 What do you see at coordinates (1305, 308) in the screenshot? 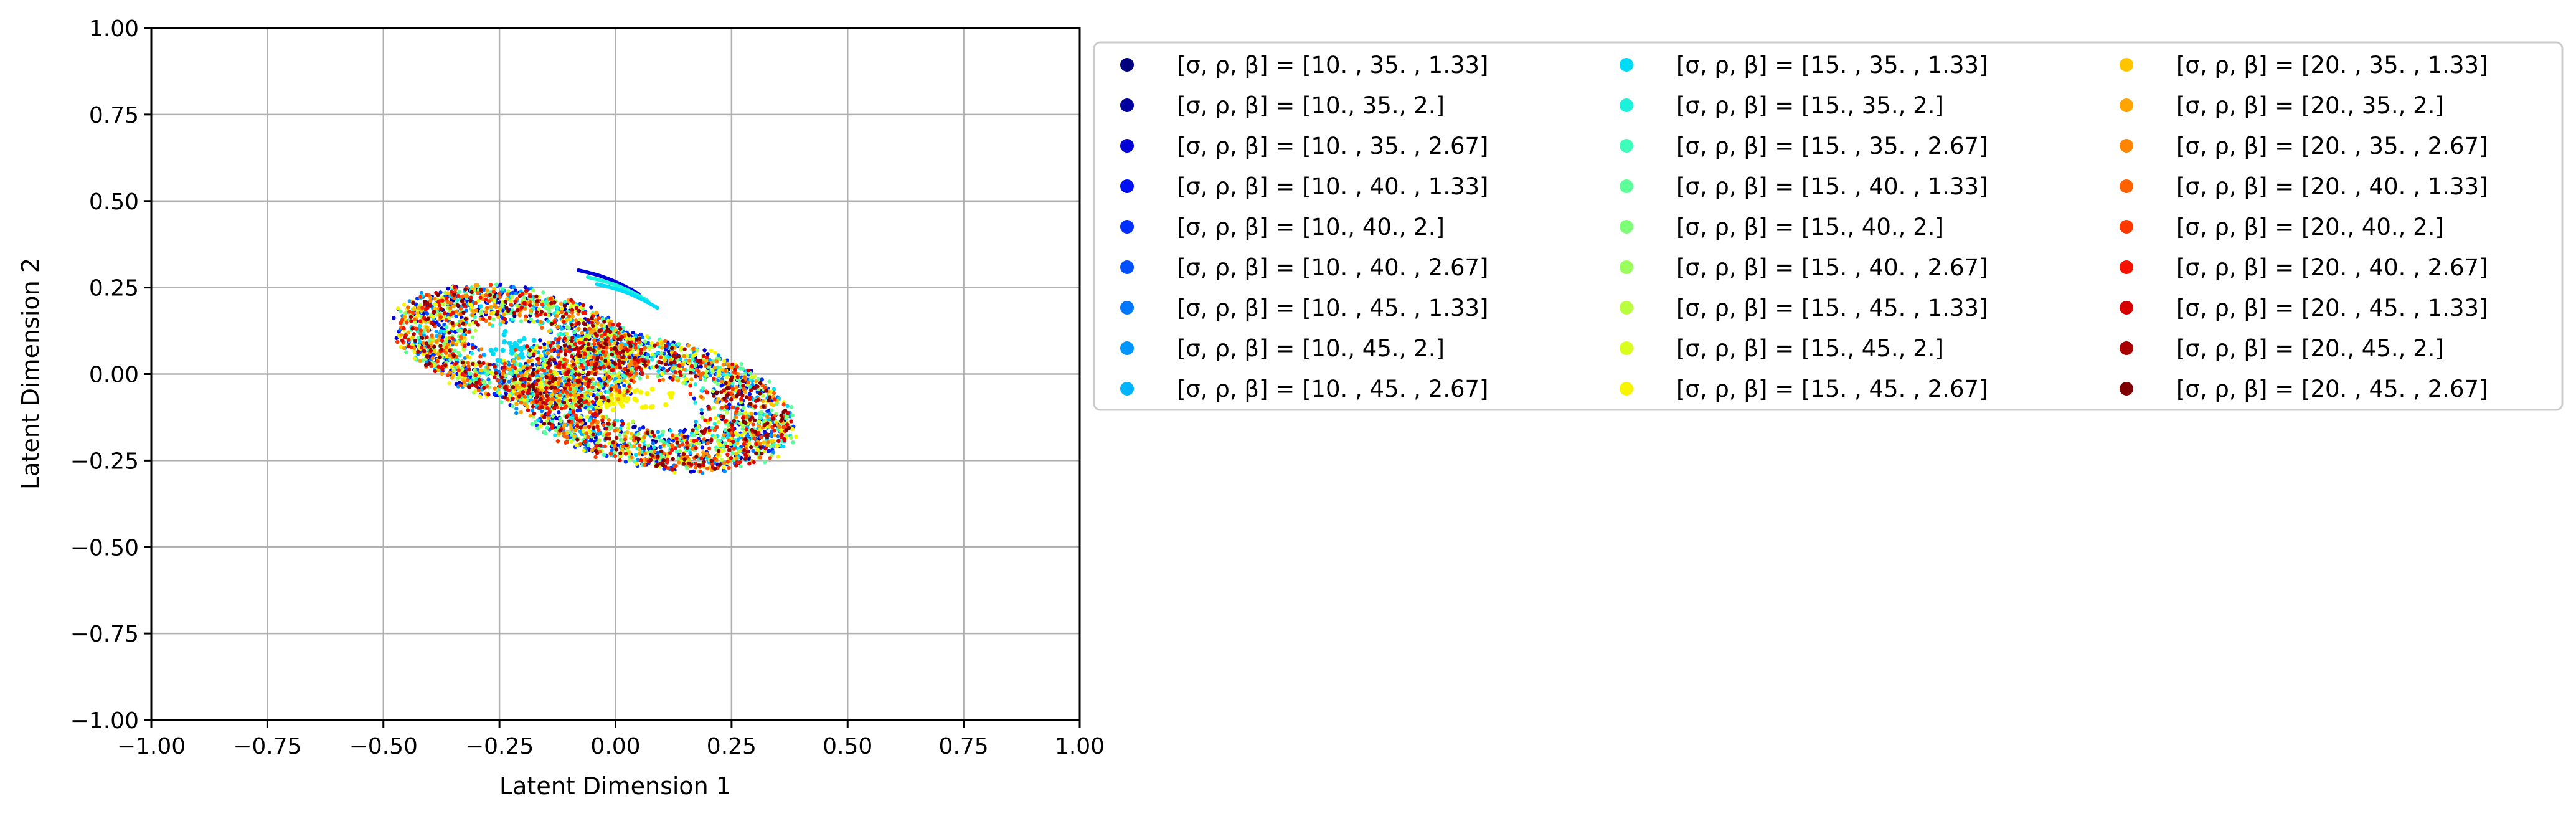
I see `legend-item: [σ, ρ, β] = [10. , 45. , 1.33]` at bounding box center [1305, 308].